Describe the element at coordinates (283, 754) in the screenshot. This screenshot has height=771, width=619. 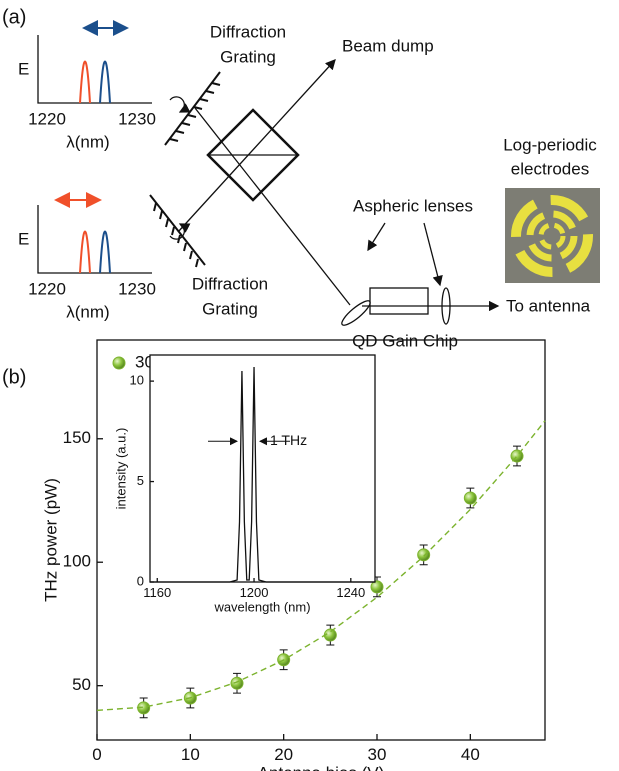
I see `x-tick-label: 20` at that location.